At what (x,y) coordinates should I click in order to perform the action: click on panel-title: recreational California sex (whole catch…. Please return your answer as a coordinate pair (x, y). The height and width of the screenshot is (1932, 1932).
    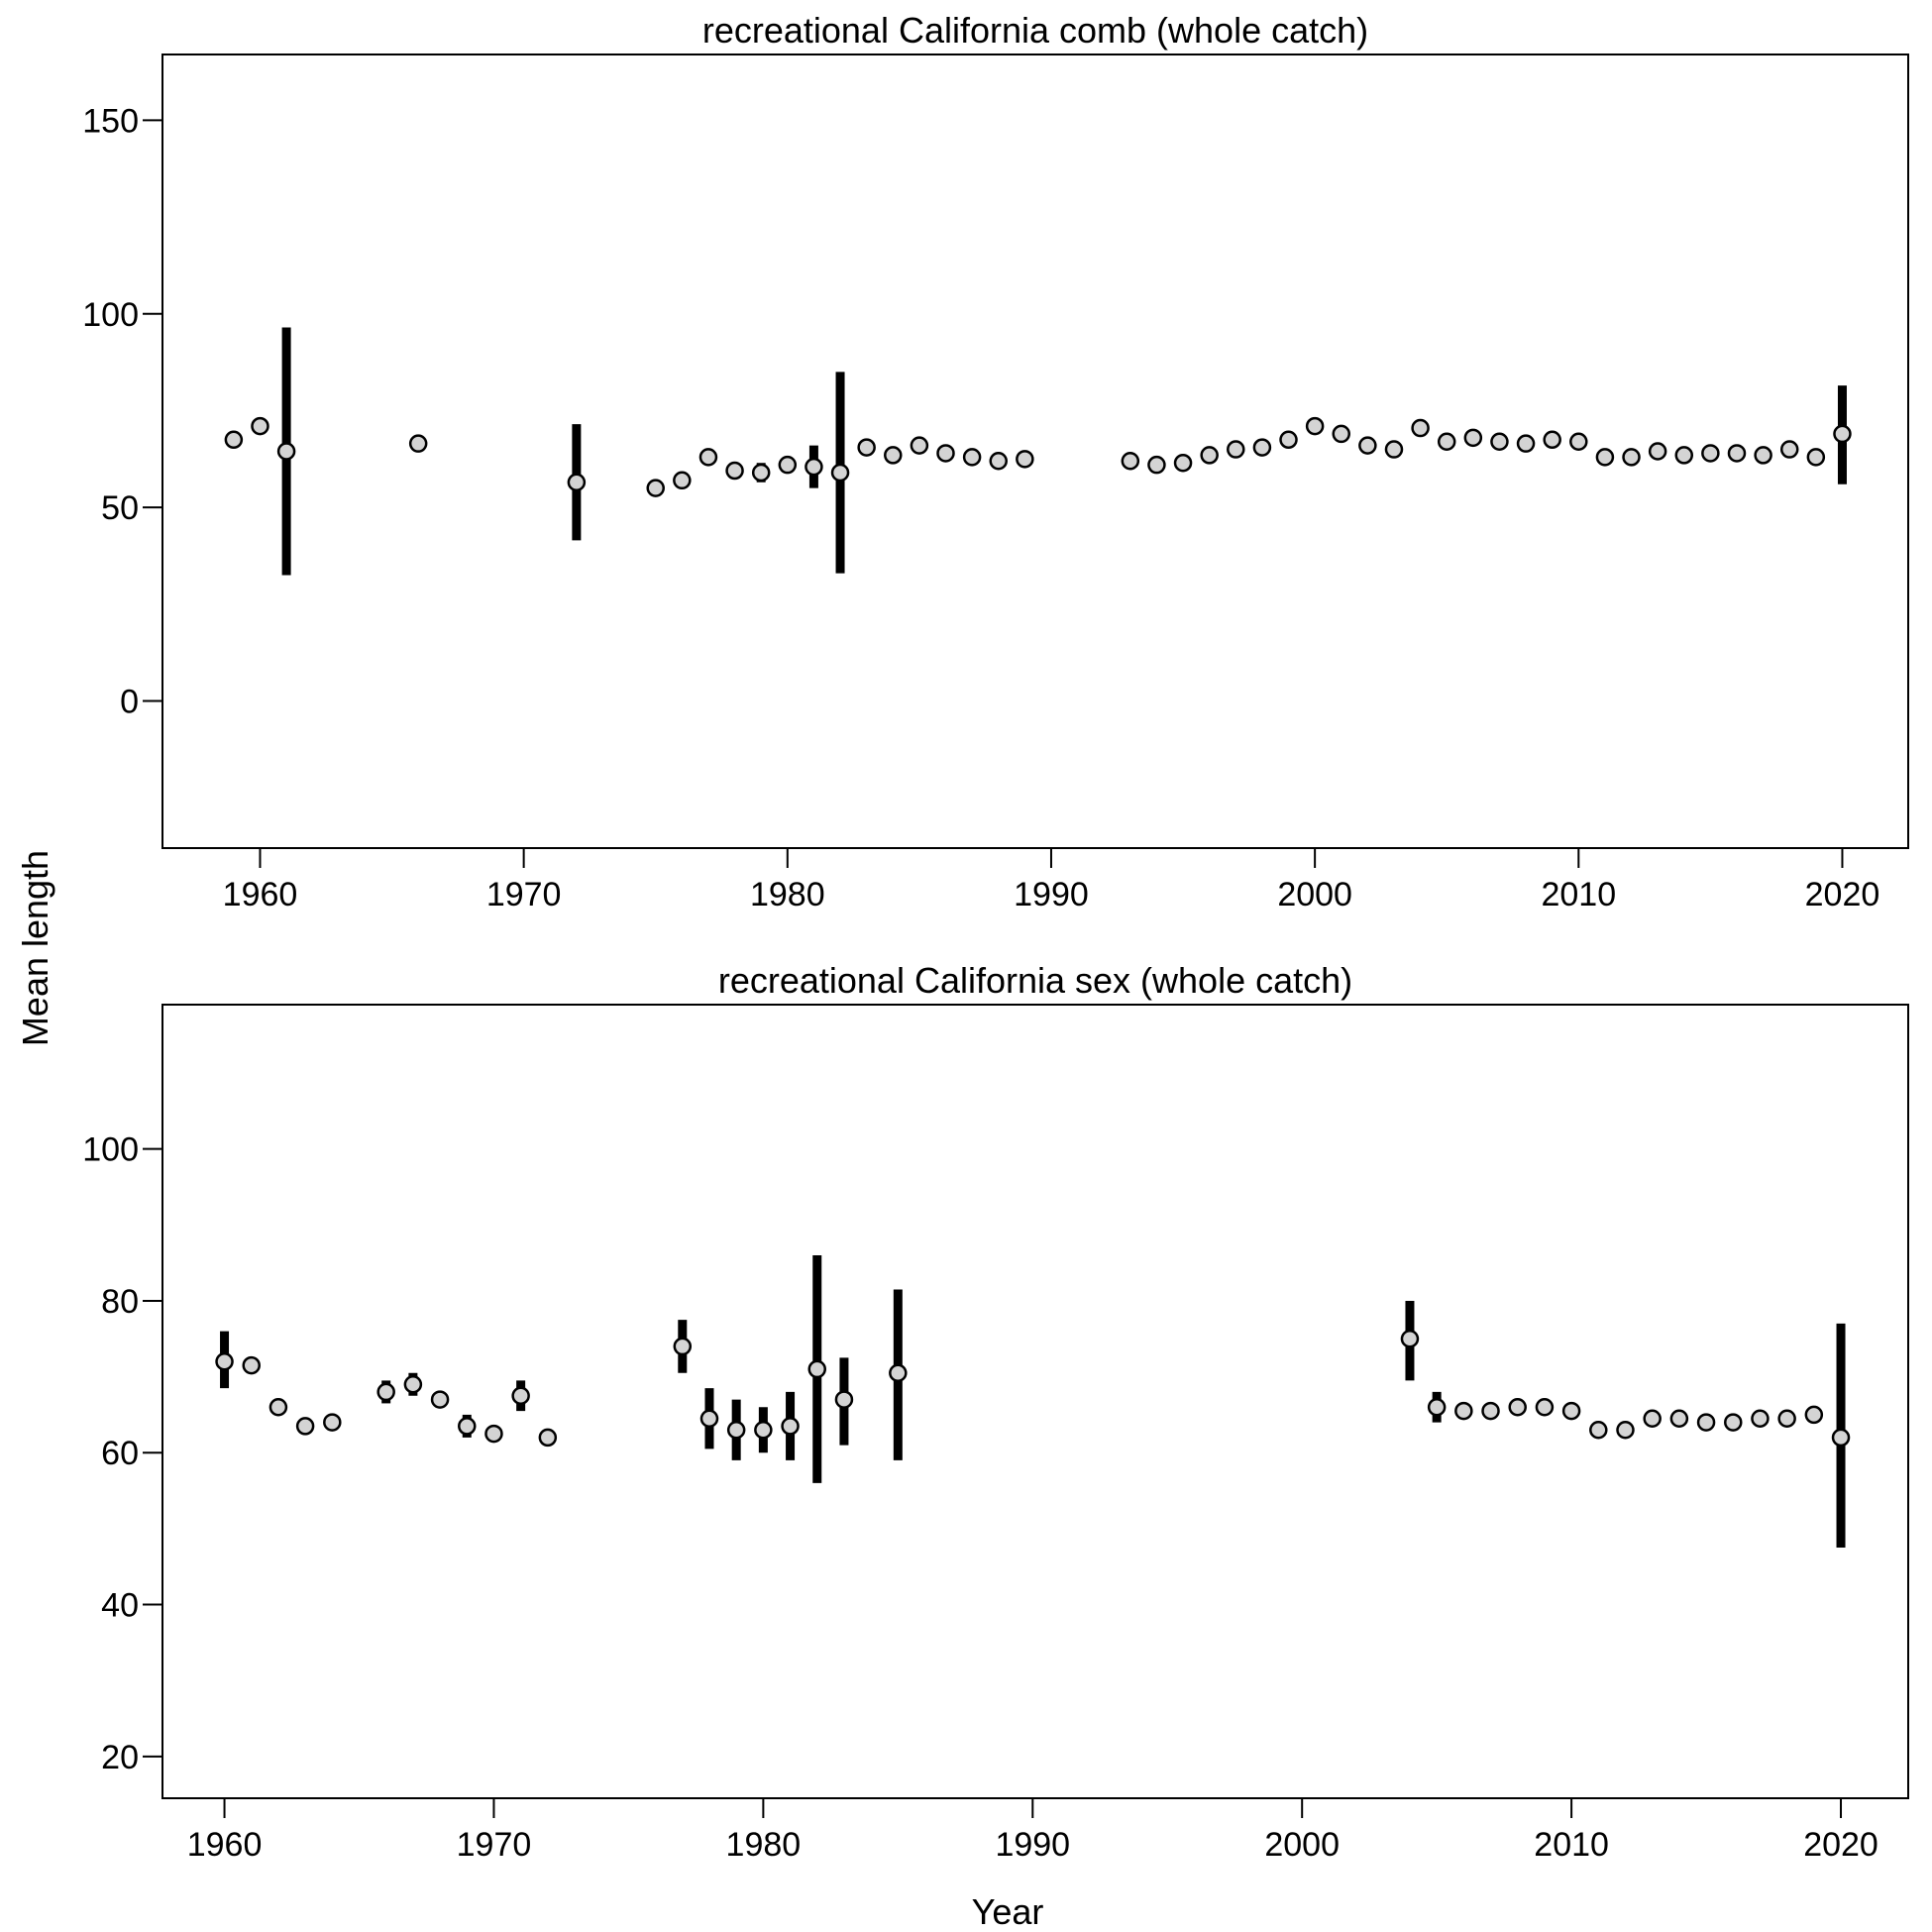
    Looking at the image, I should click on (1035, 980).